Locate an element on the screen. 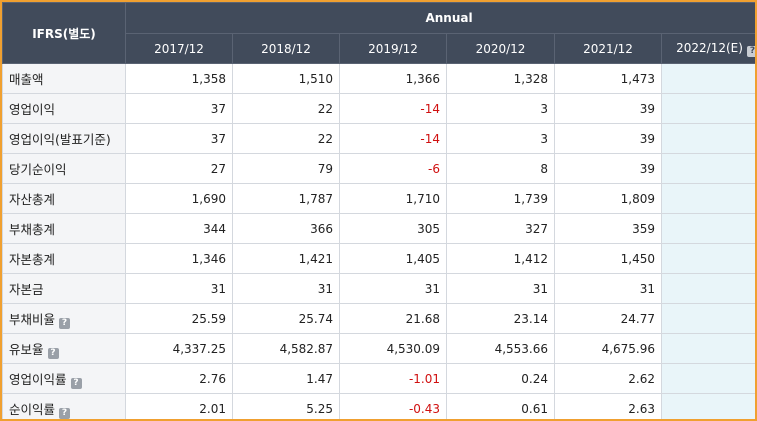 The image size is (757, 421). annual-group-header: Annual is located at coordinates (439, 18).